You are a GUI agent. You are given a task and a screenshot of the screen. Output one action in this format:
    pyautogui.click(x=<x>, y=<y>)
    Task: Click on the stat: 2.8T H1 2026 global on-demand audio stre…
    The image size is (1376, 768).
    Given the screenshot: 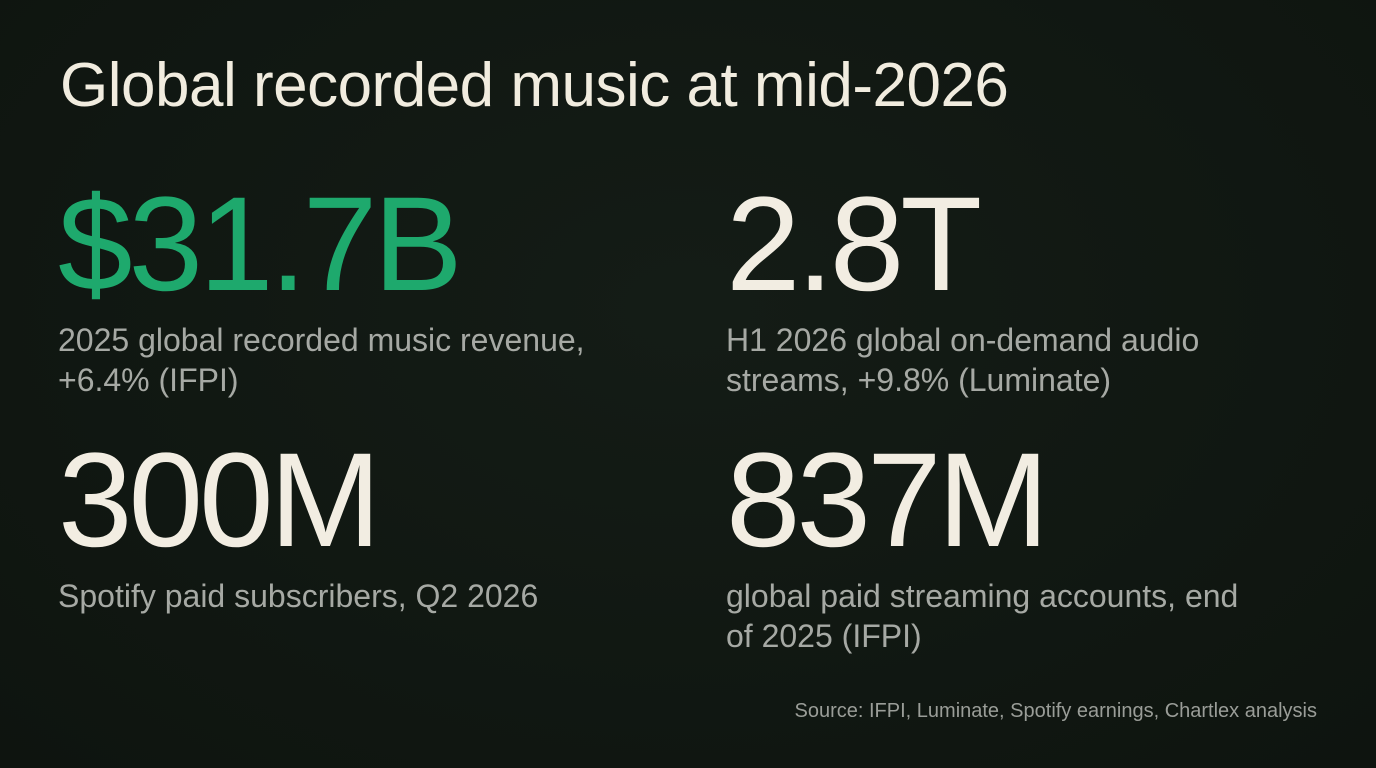 What is the action you would take?
    pyautogui.click(x=991, y=289)
    